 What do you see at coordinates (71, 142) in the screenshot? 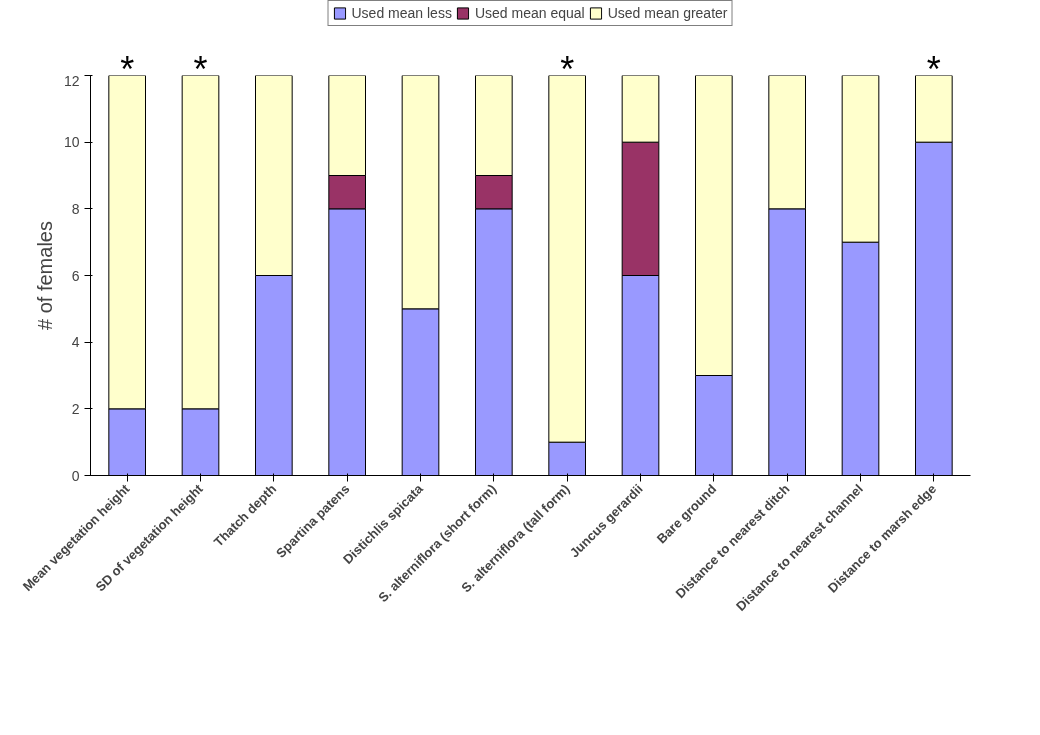
I see `y-tick-label: 10` at bounding box center [71, 142].